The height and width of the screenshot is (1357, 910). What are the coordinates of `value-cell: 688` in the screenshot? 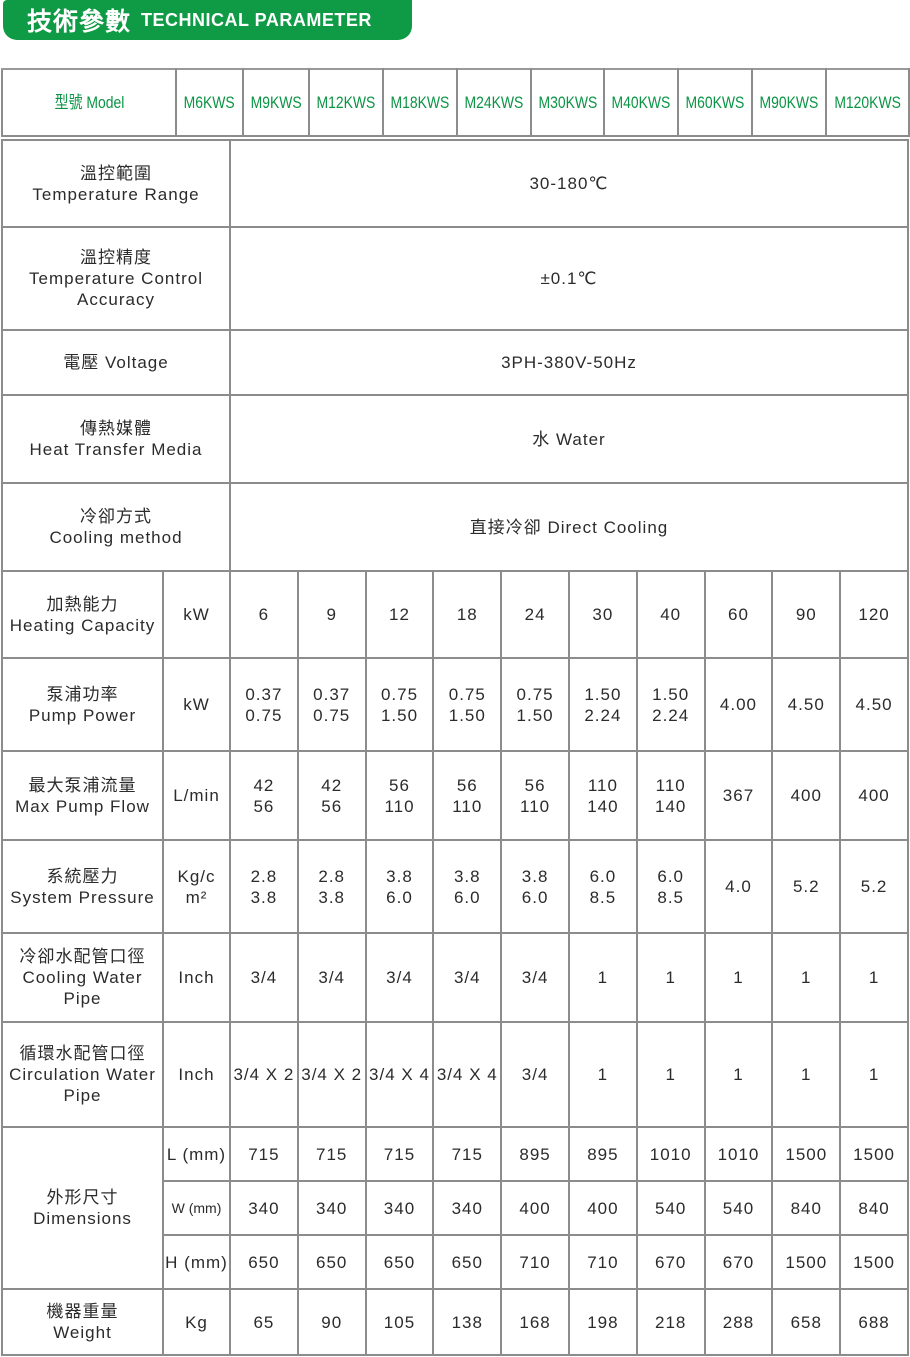 It's located at (874, 1322).